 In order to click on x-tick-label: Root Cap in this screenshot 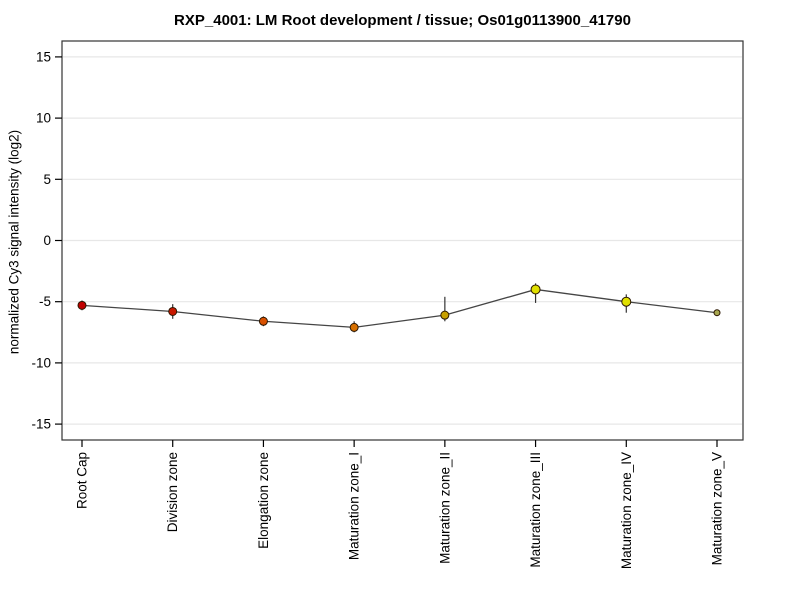, I will do `click(82, 480)`.